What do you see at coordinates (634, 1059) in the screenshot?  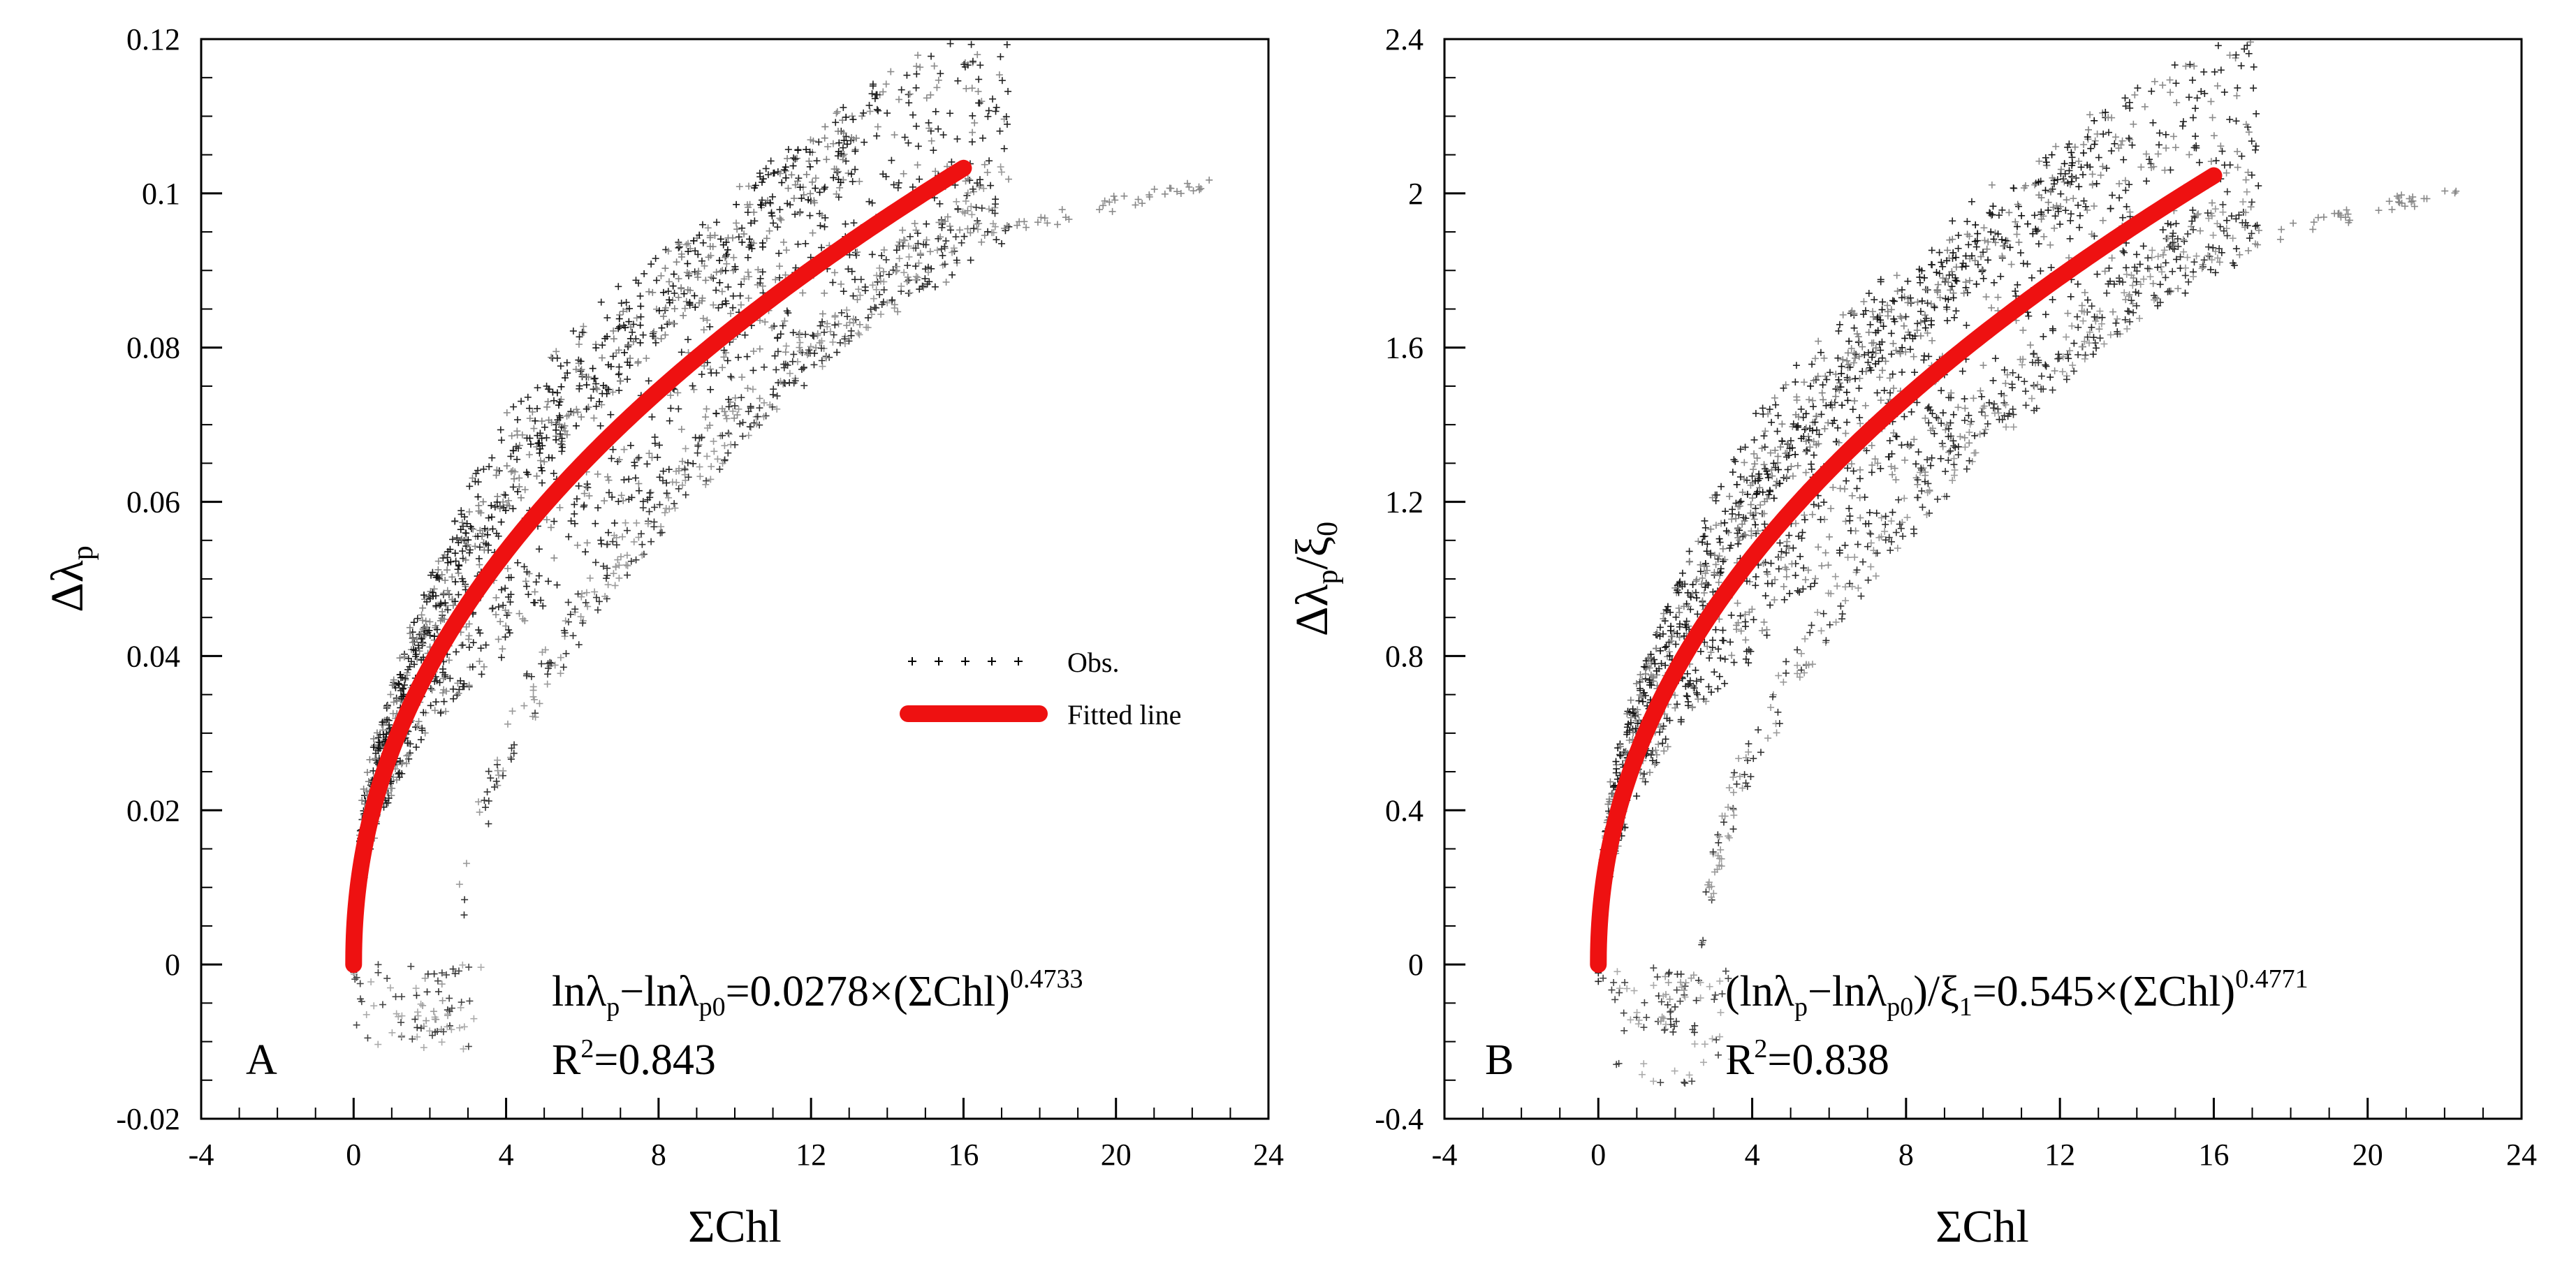 I see `r-squared: R2=0.843` at bounding box center [634, 1059].